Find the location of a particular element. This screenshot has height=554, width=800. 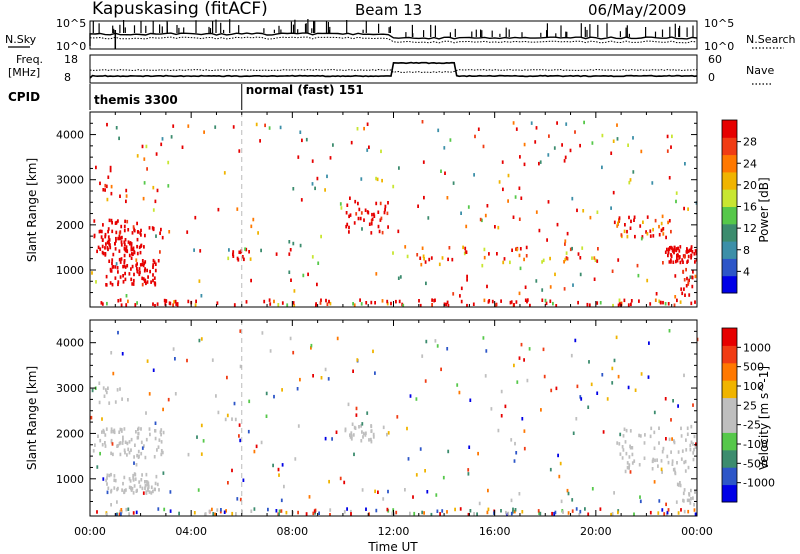

date-title: 06/May/2009 is located at coordinates (637, 10).